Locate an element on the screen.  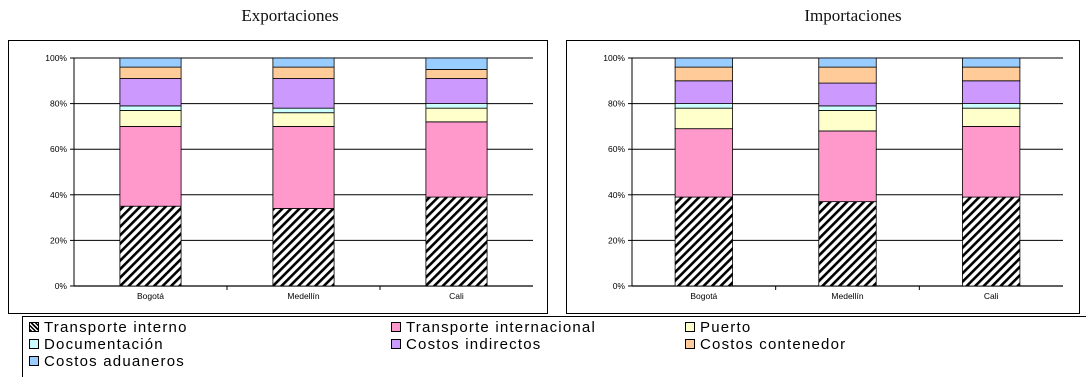
legend-item-transporte-internacional: Transporte internacional is located at coordinates (493, 327).